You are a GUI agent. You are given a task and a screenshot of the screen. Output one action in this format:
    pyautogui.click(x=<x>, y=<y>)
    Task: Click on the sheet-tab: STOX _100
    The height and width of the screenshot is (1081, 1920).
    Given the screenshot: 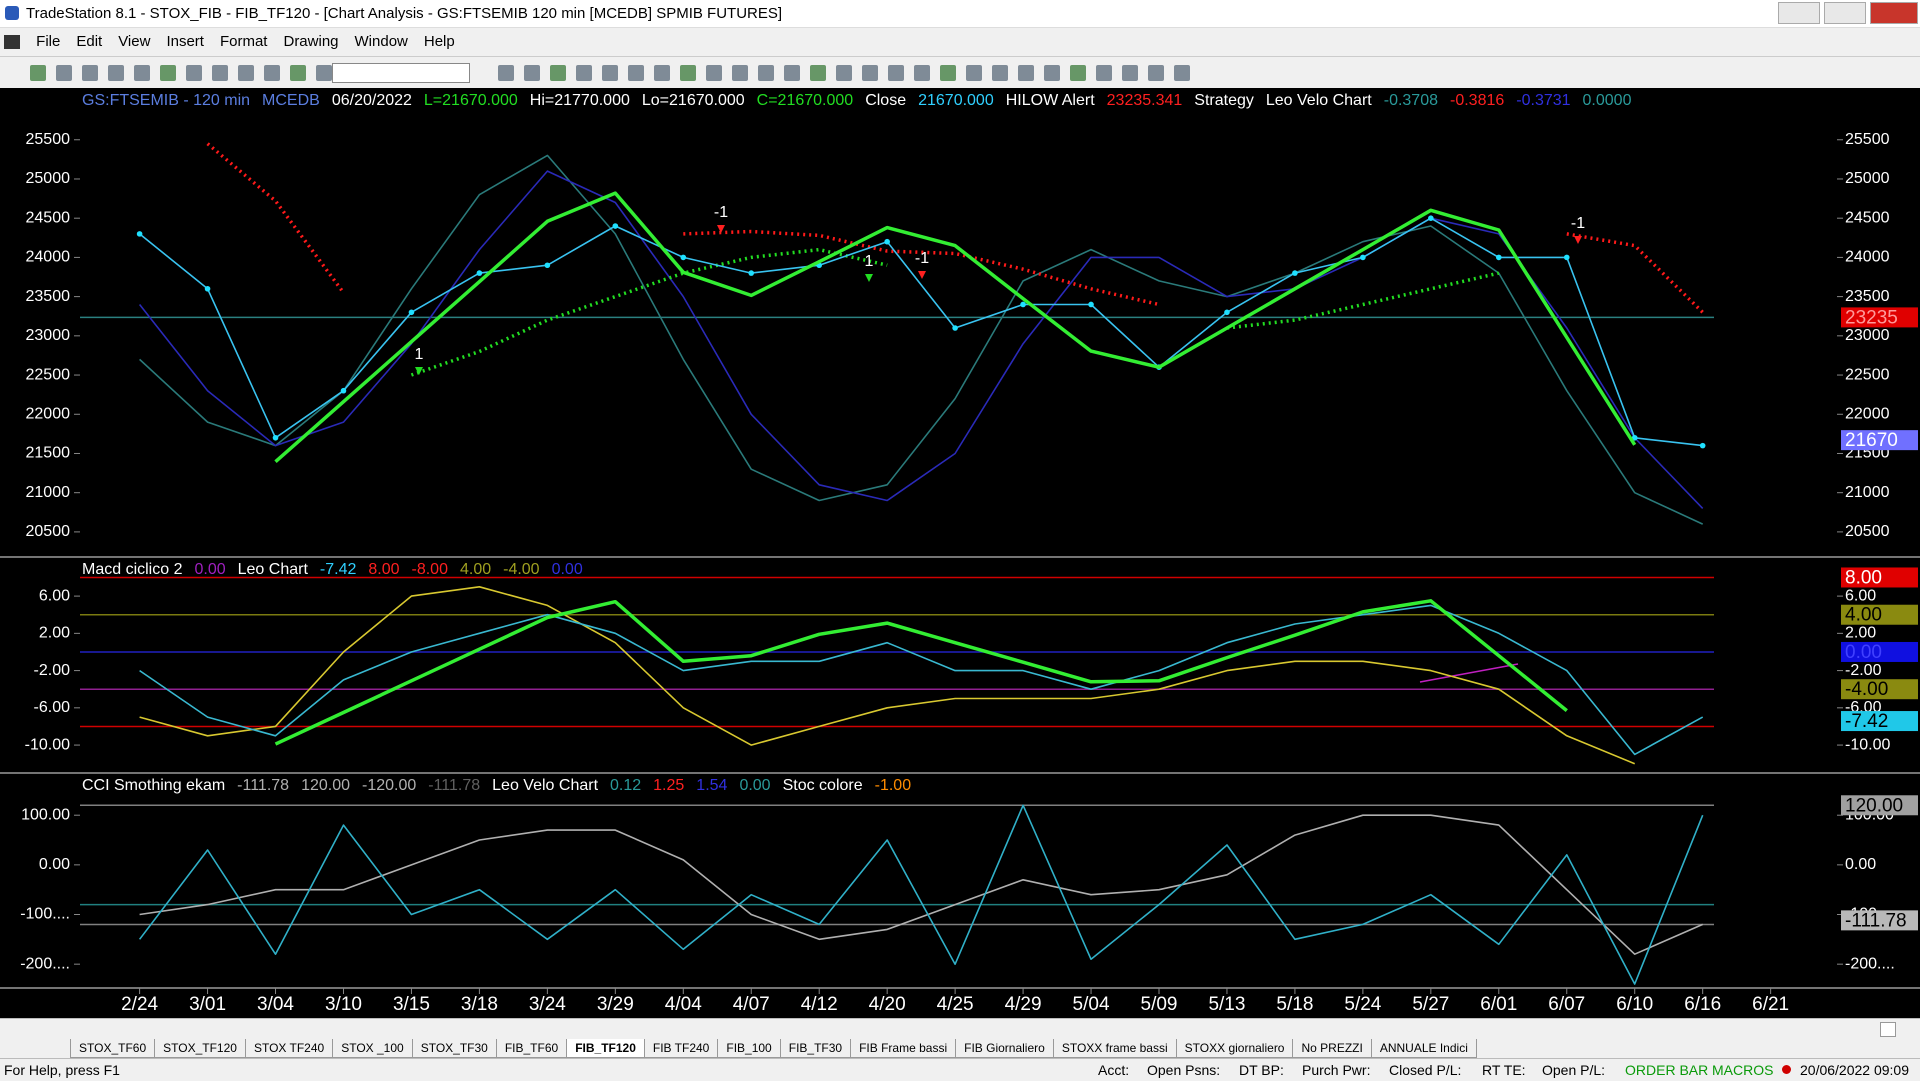 What is the action you would take?
    pyautogui.click(x=372, y=1048)
    